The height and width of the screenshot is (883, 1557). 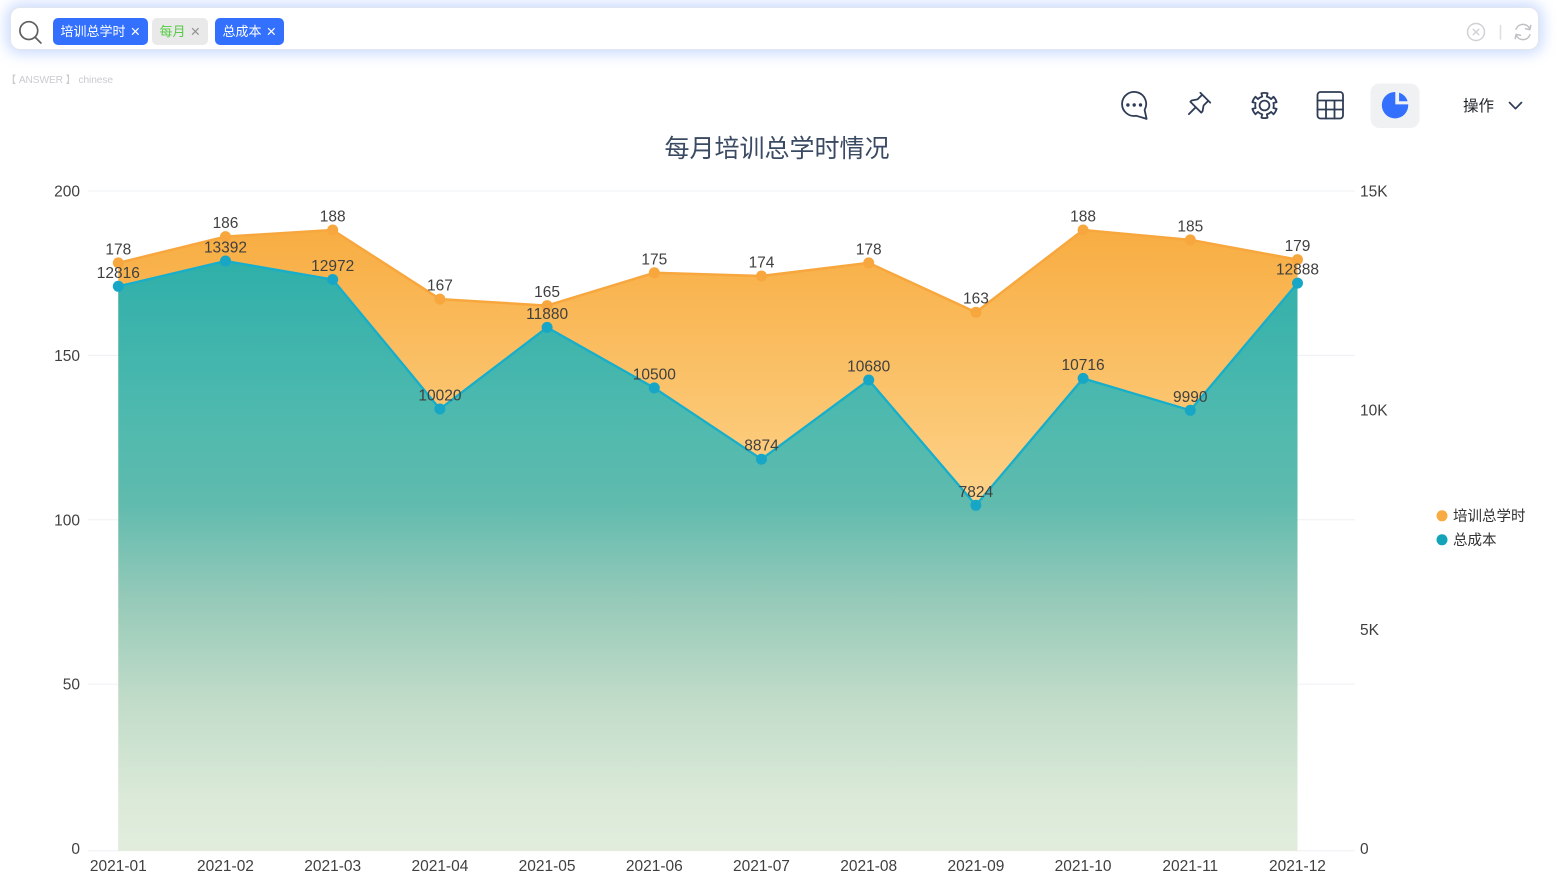 I want to click on svg-text: 8874, so click(x=761, y=446).